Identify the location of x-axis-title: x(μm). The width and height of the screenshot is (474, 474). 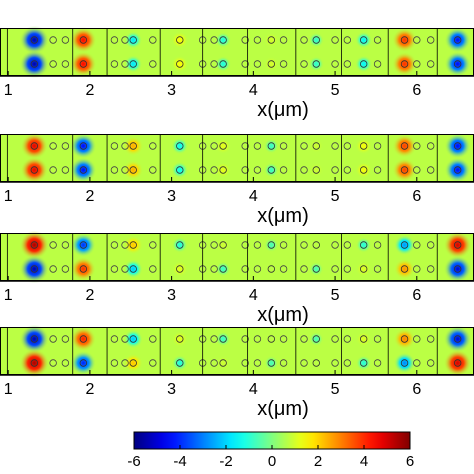
(283, 110).